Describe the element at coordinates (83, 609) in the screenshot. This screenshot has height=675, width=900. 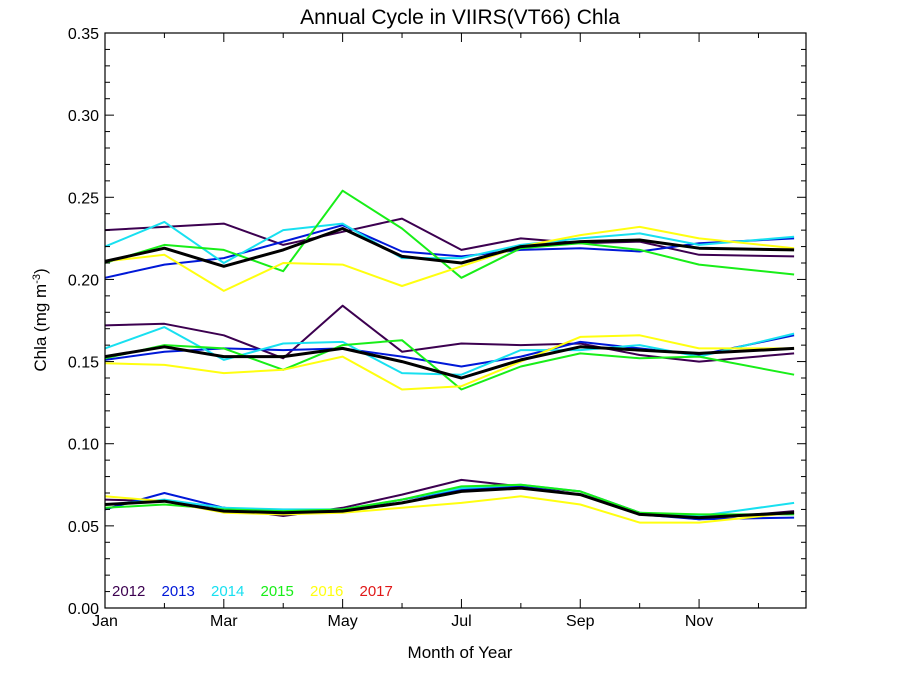
I see `y-tick-label: 0.00` at that location.